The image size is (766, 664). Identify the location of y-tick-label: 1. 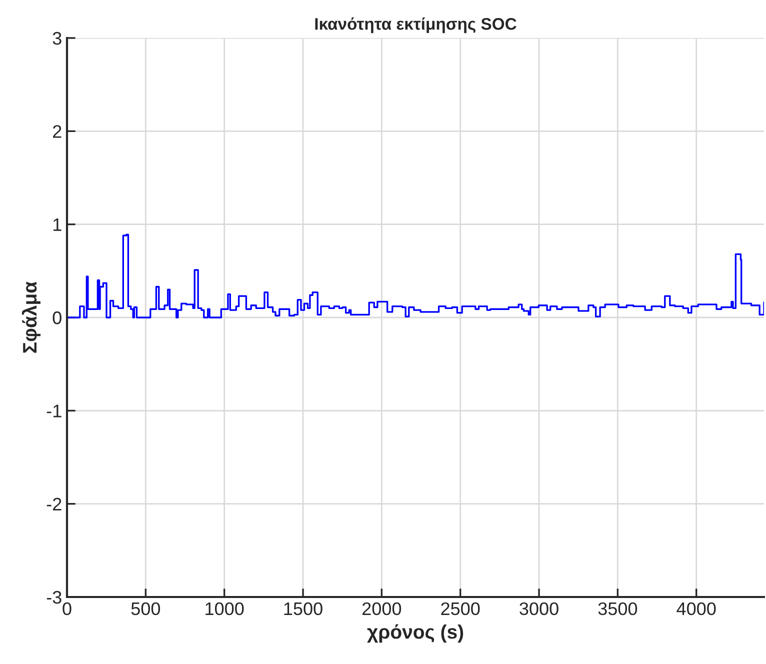
(57, 224).